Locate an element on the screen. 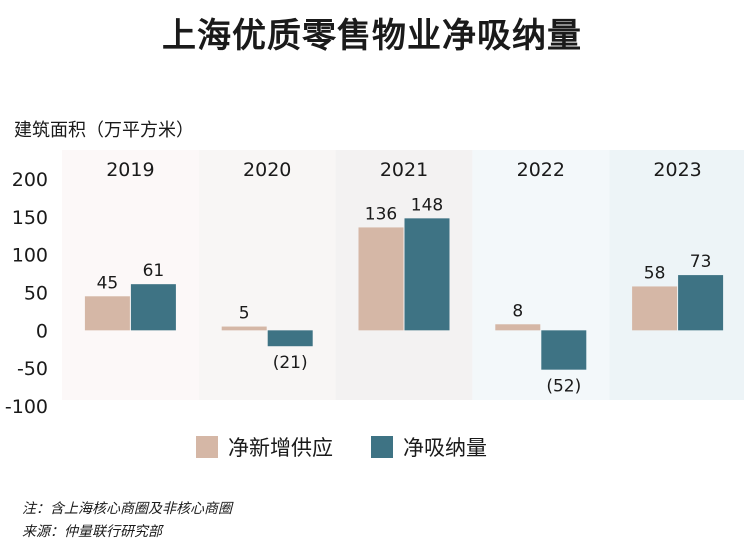  legend-item-absorption: 净吸纳量 is located at coordinates (429, 447).